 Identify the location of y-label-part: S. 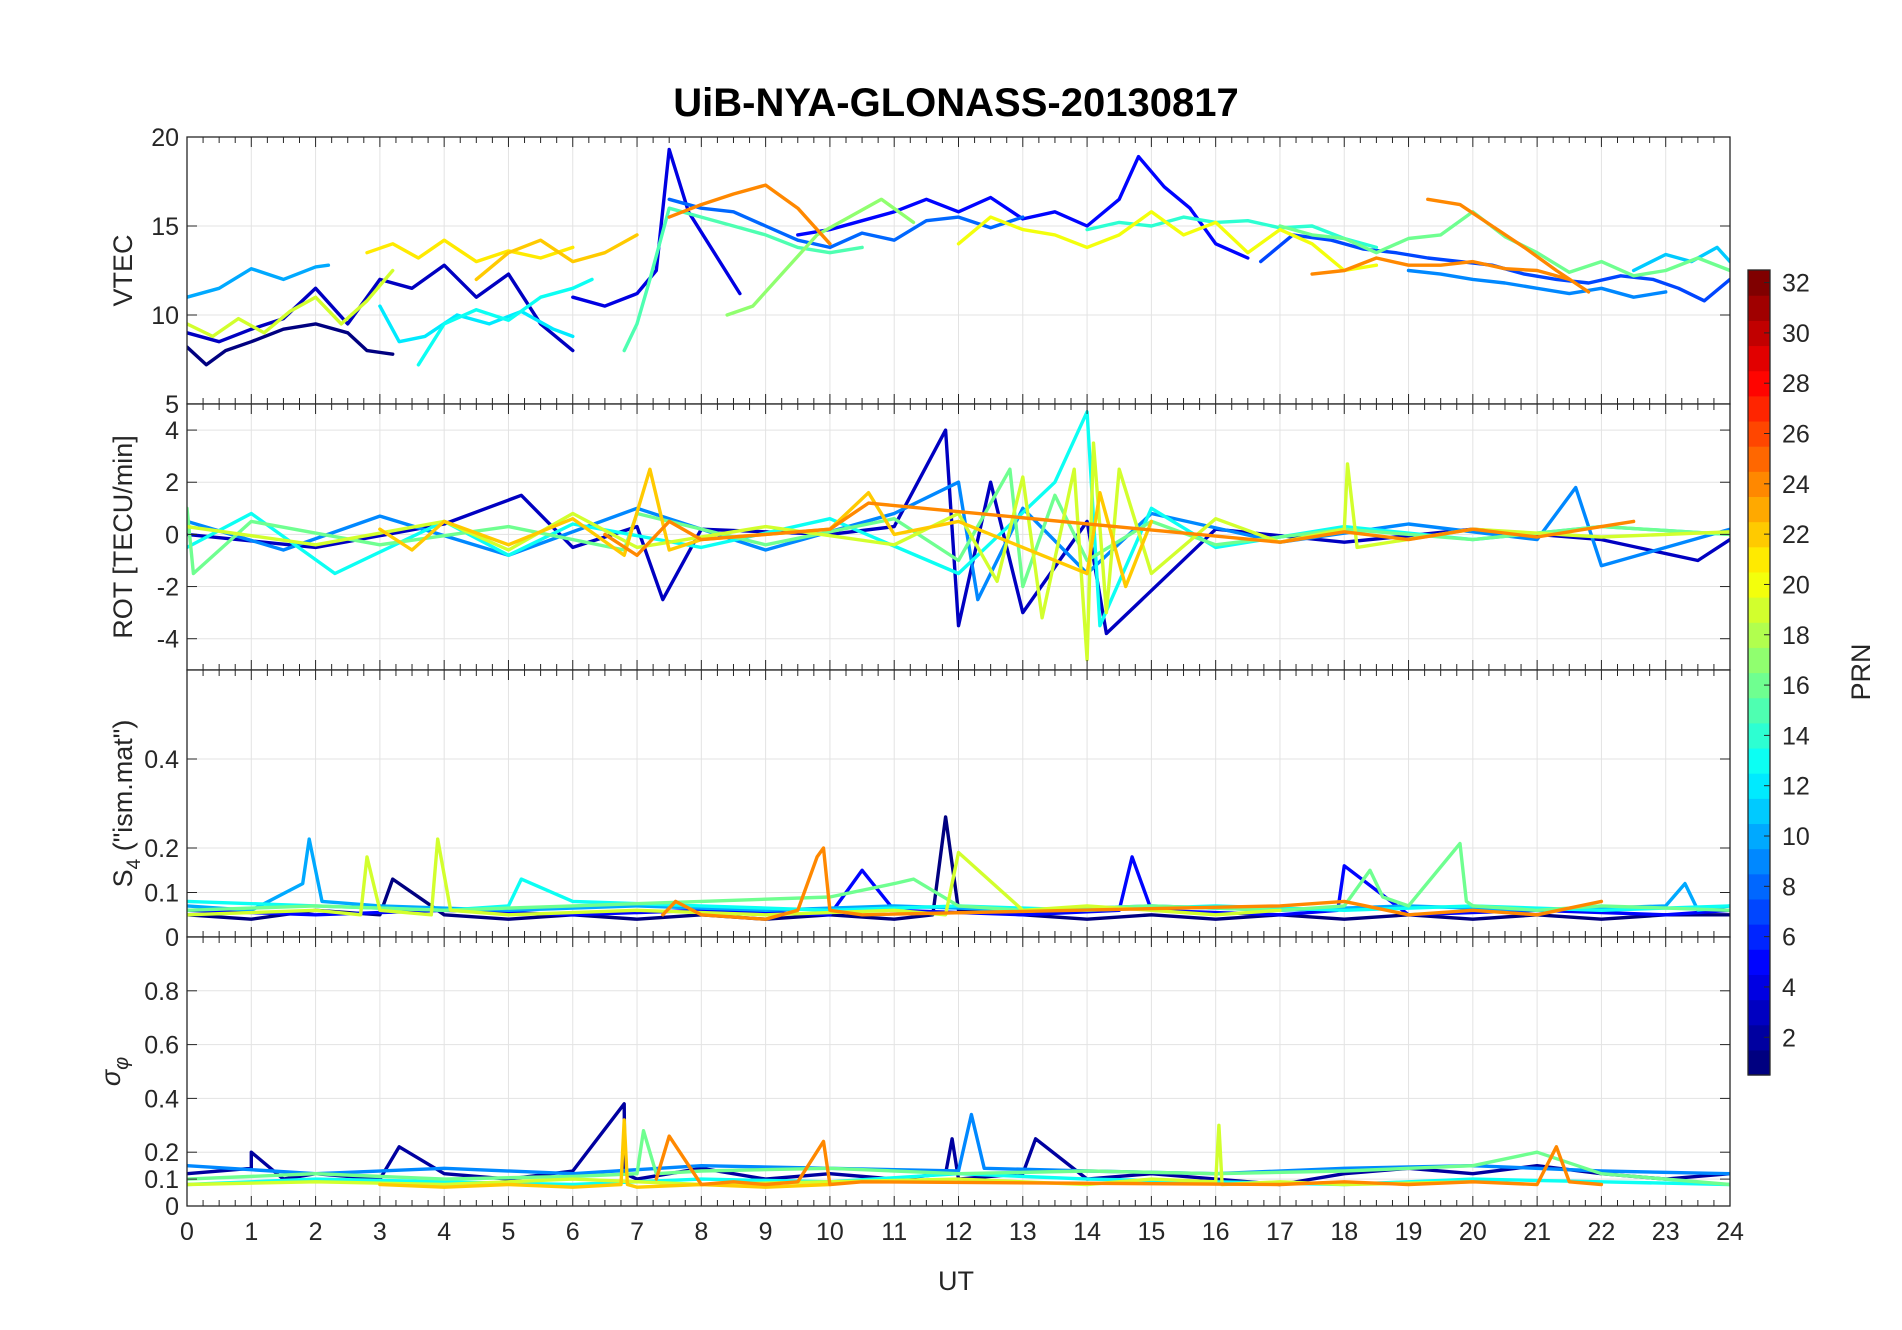
(123, 878).